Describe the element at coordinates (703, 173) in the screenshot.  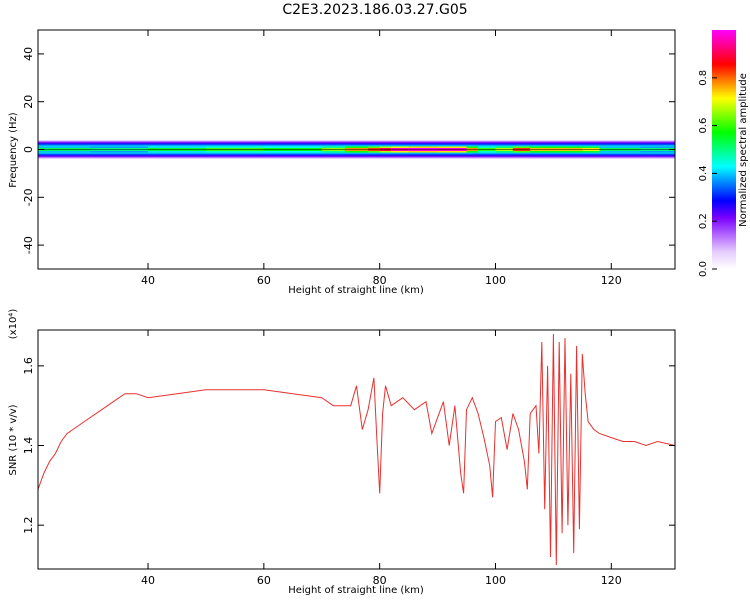
I see `colorbar-tick-label: 0.4` at that location.